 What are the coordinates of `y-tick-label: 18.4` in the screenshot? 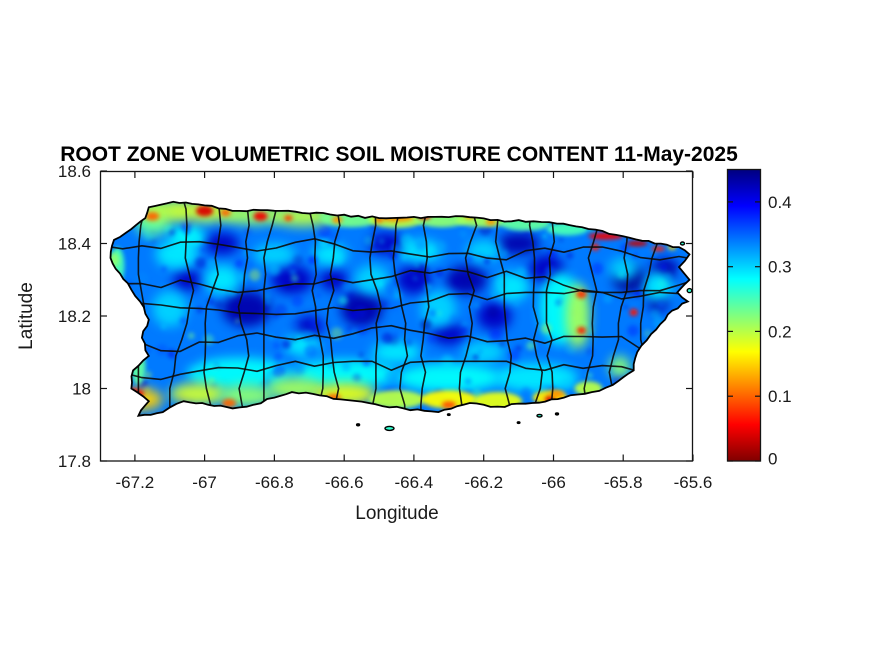 It's located at (74, 244).